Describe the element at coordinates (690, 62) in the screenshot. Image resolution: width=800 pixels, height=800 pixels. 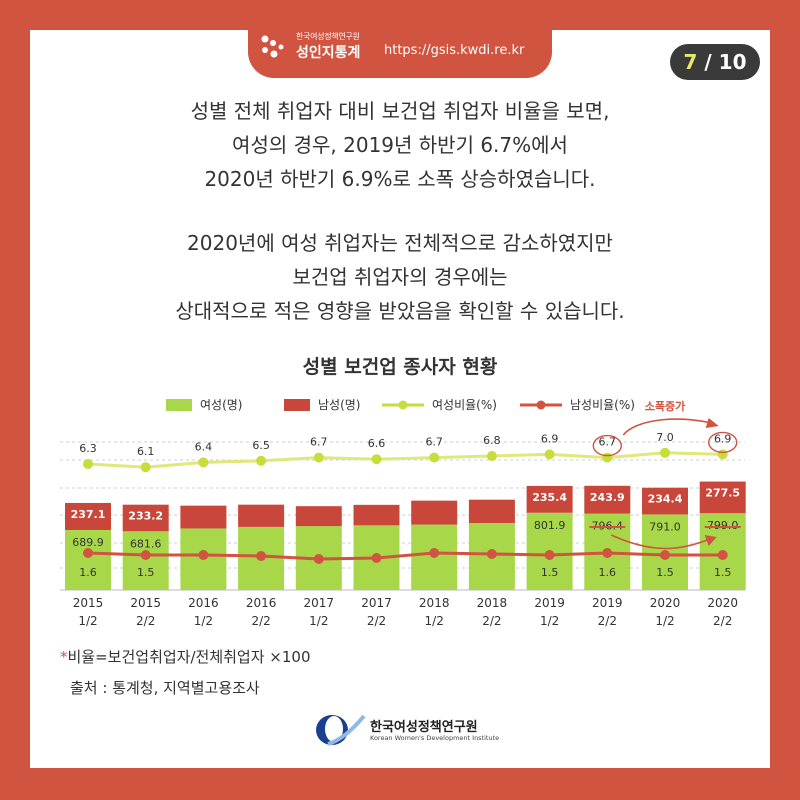
I see `page-current: 7` at that location.